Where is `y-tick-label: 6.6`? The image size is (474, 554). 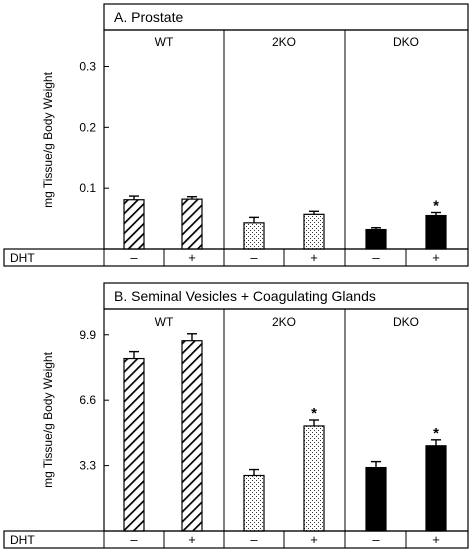
y-tick-label: 6.6 is located at coordinates (87, 400).